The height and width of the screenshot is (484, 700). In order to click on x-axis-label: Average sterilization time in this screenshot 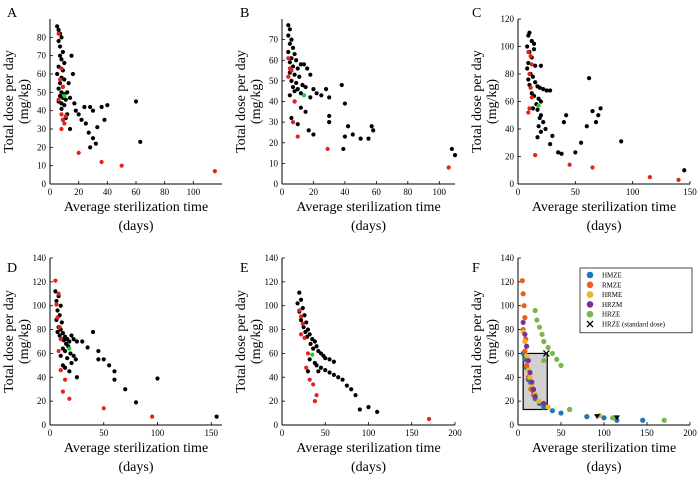, I will do `click(136, 207)`.